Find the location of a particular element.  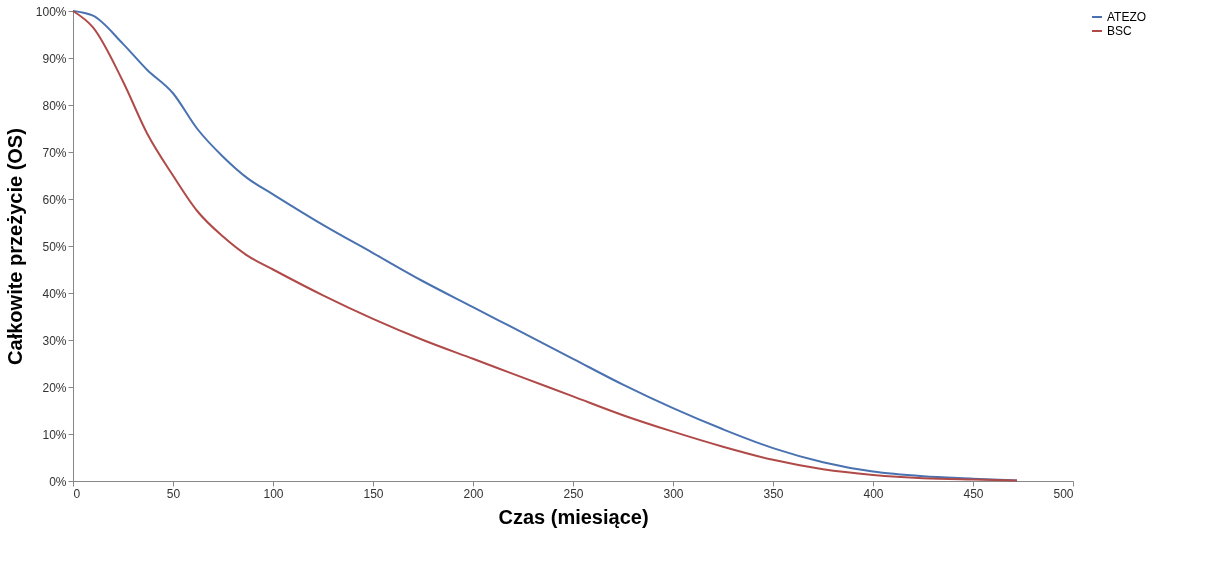

x-tick-label: 500 is located at coordinates (1063, 493).